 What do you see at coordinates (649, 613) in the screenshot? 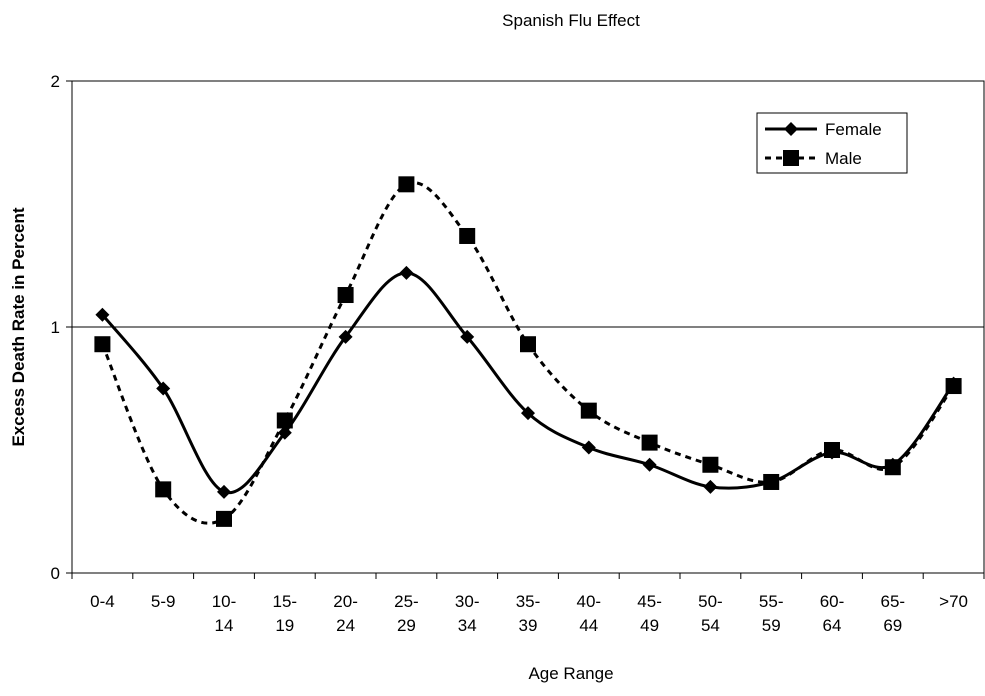
I see `x-tick-label: 45-49` at bounding box center [649, 613].